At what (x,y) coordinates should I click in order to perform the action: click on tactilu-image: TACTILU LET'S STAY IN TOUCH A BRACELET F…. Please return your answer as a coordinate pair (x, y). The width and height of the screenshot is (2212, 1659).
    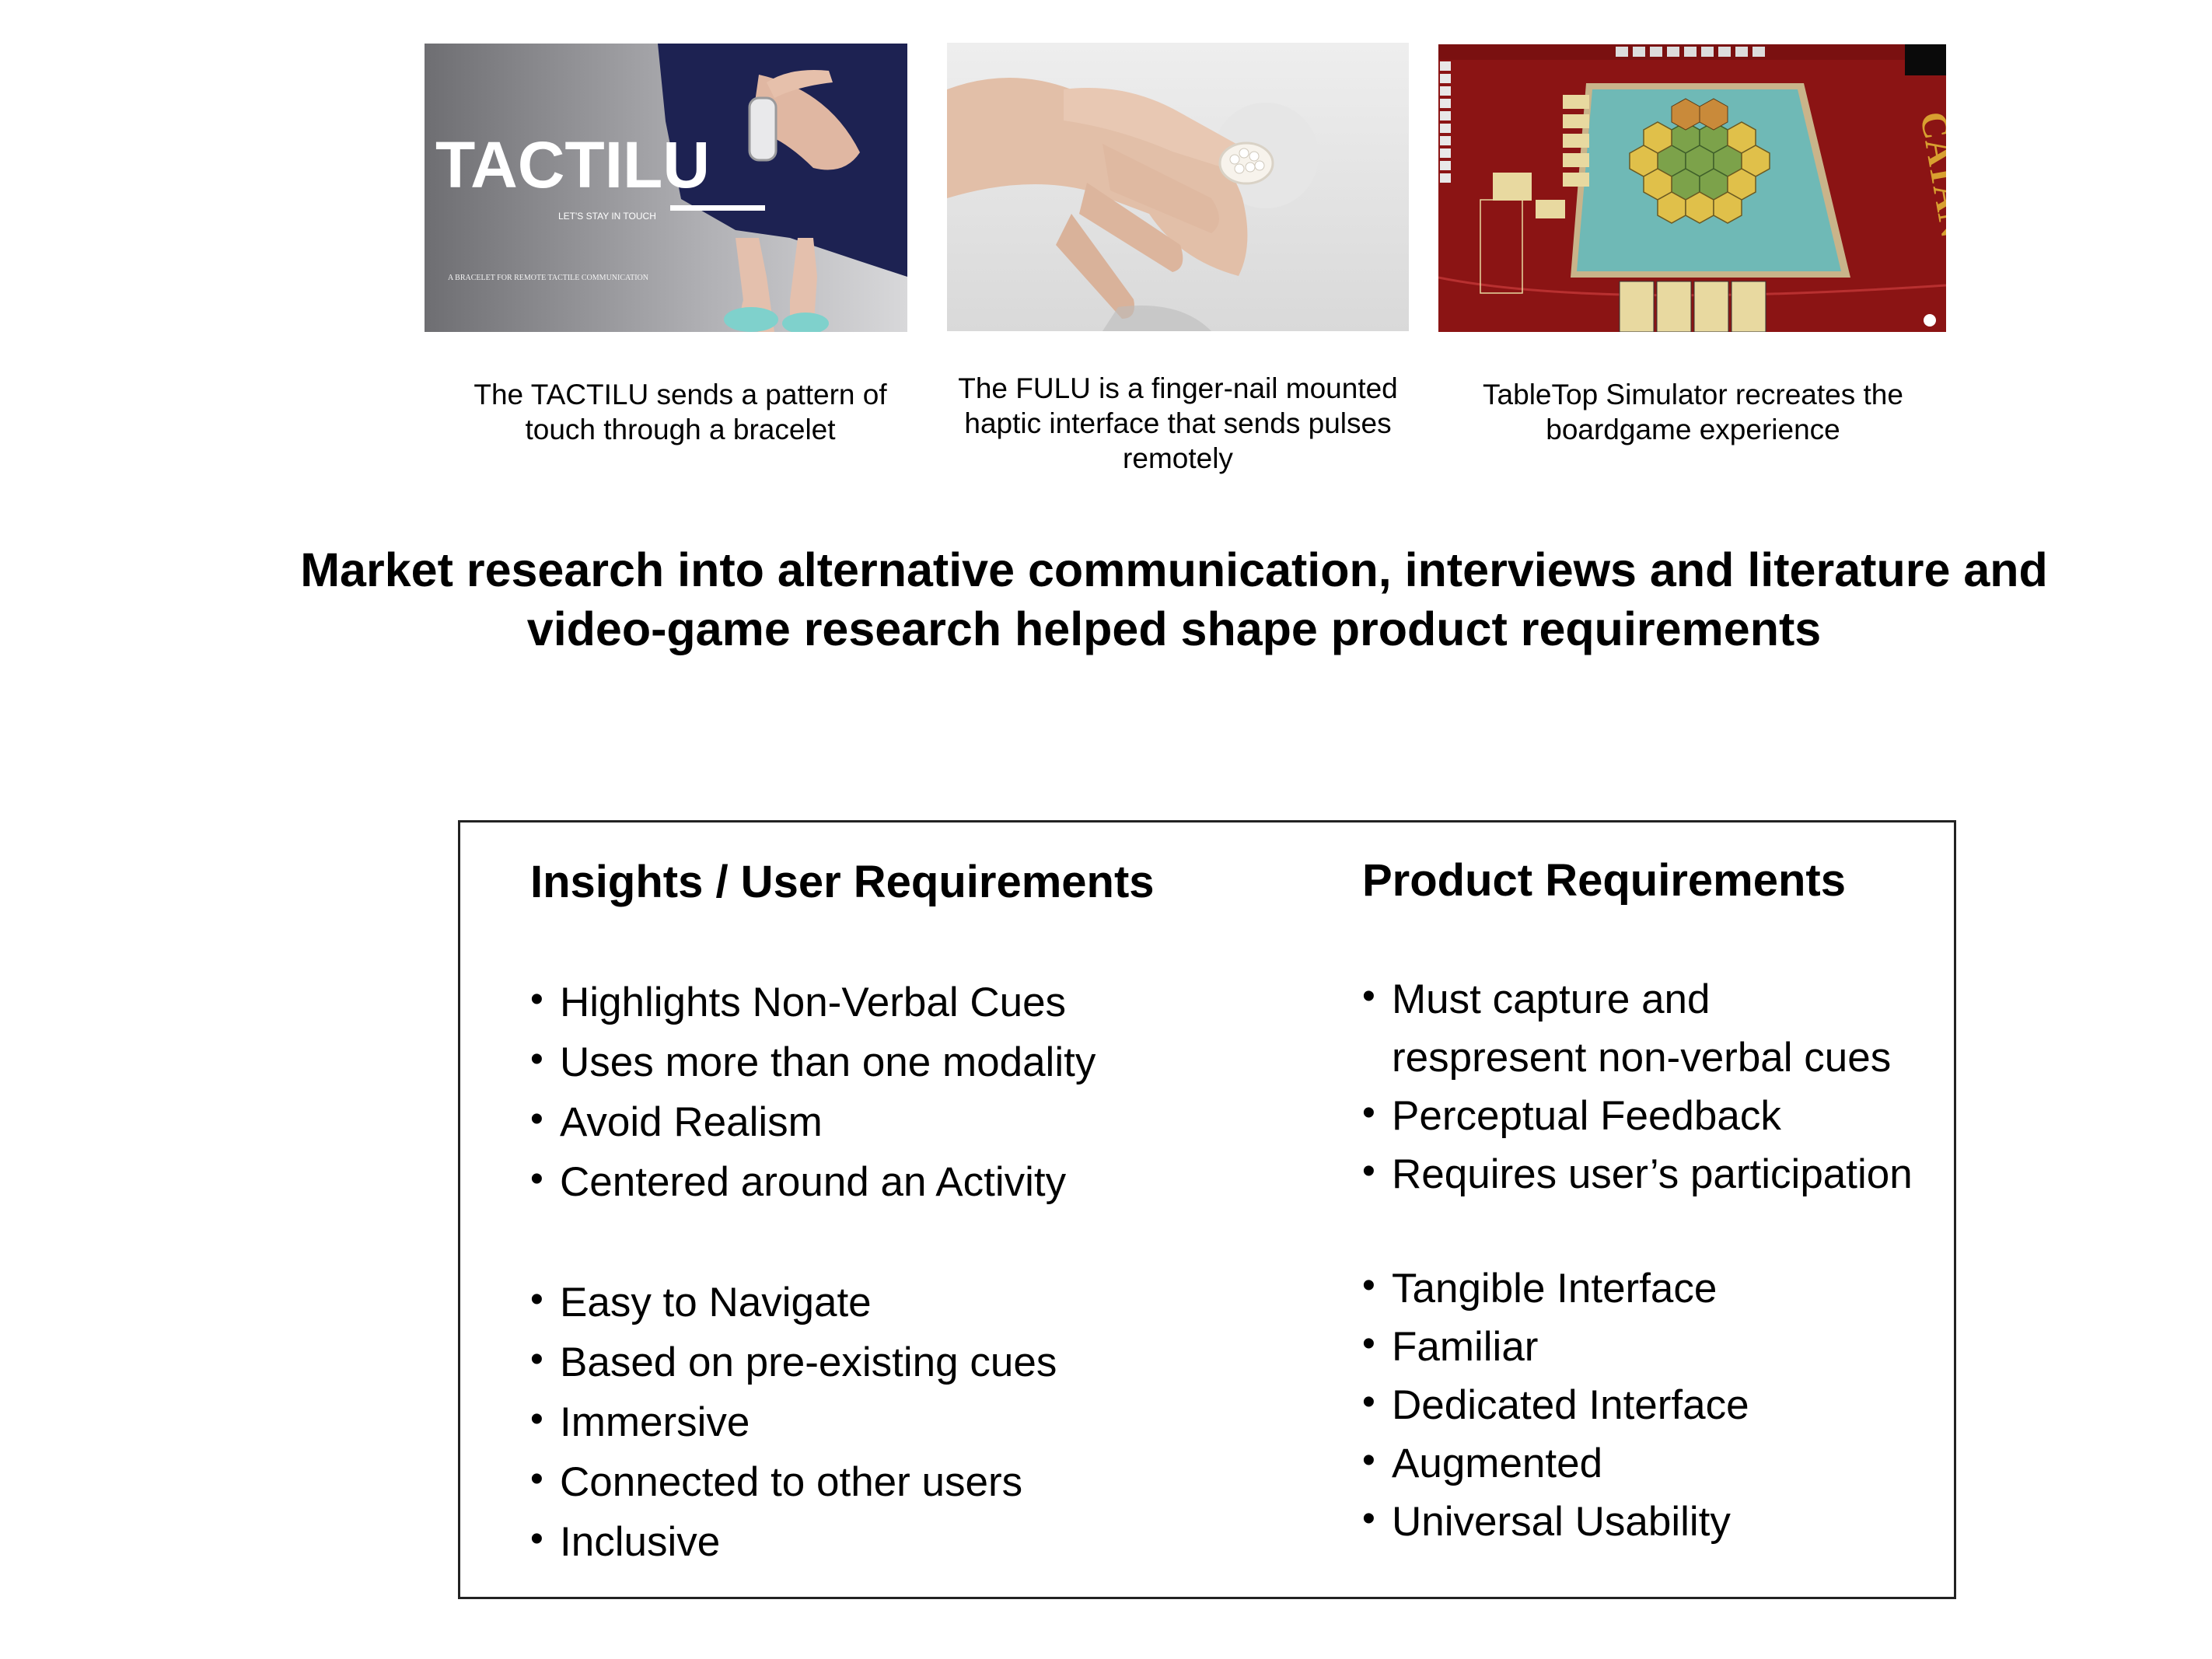
    Looking at the image, I should click on (666, 188).